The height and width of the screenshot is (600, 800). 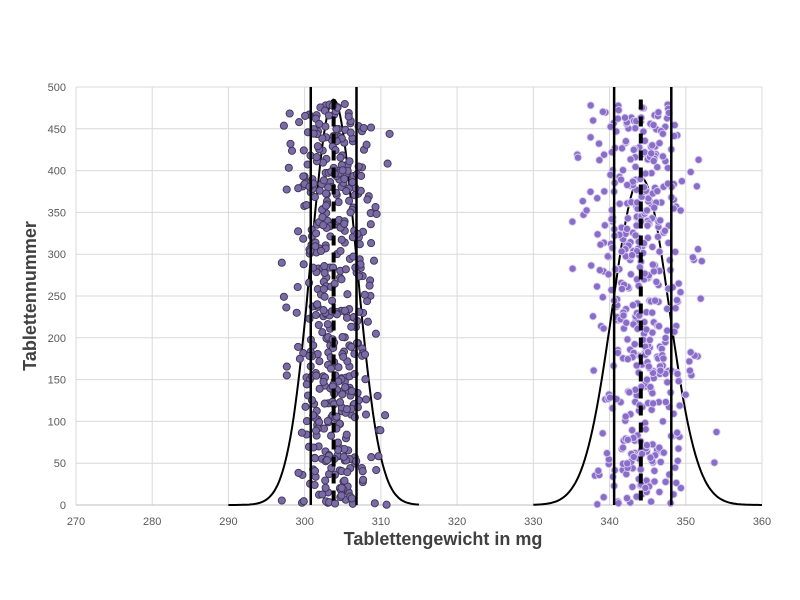 I want to click on y-tick-label: 150, so click(x=57, y=381).